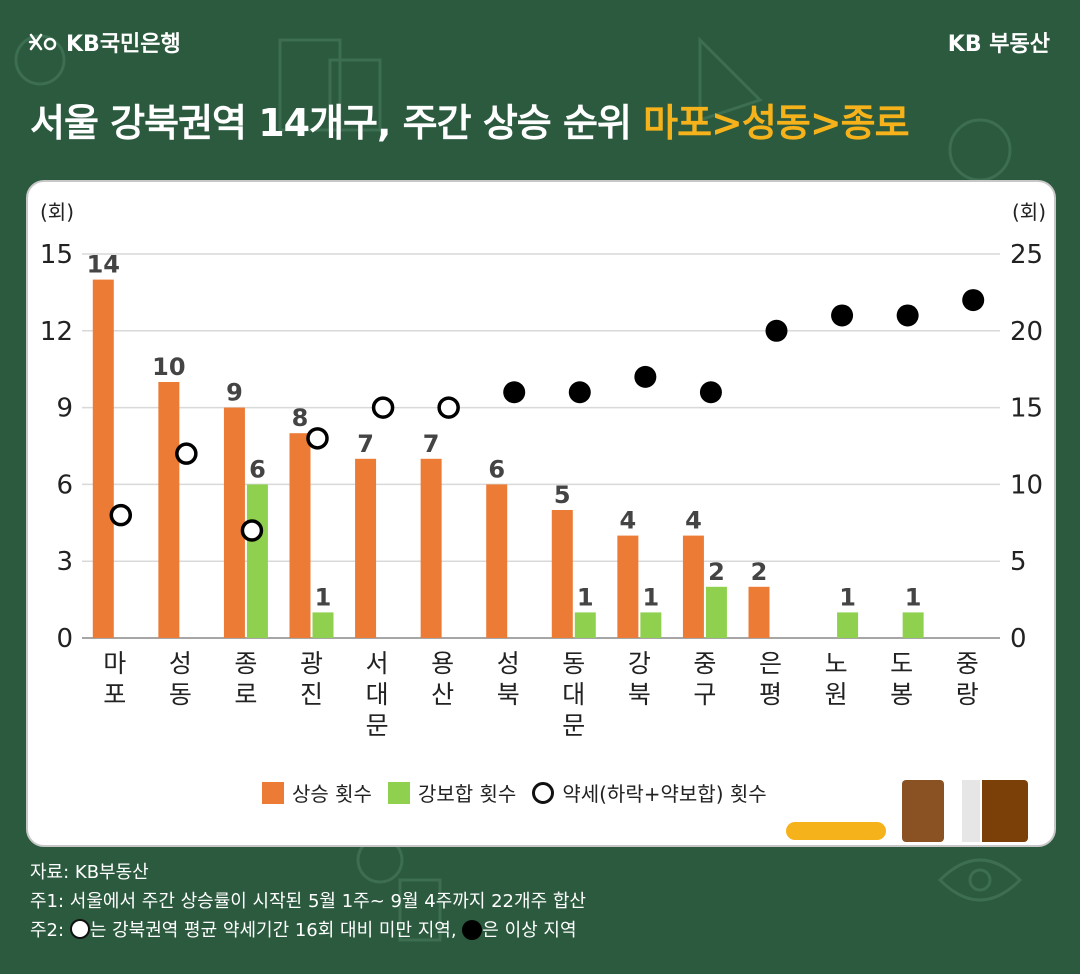 Image resolution: width=1080 pixels, height=974 pixels. What do you see at coordinates (540, 35) in the screenshot?
I see `header: KB국민은행 KB 부동산` at bounding box center [540, 35].